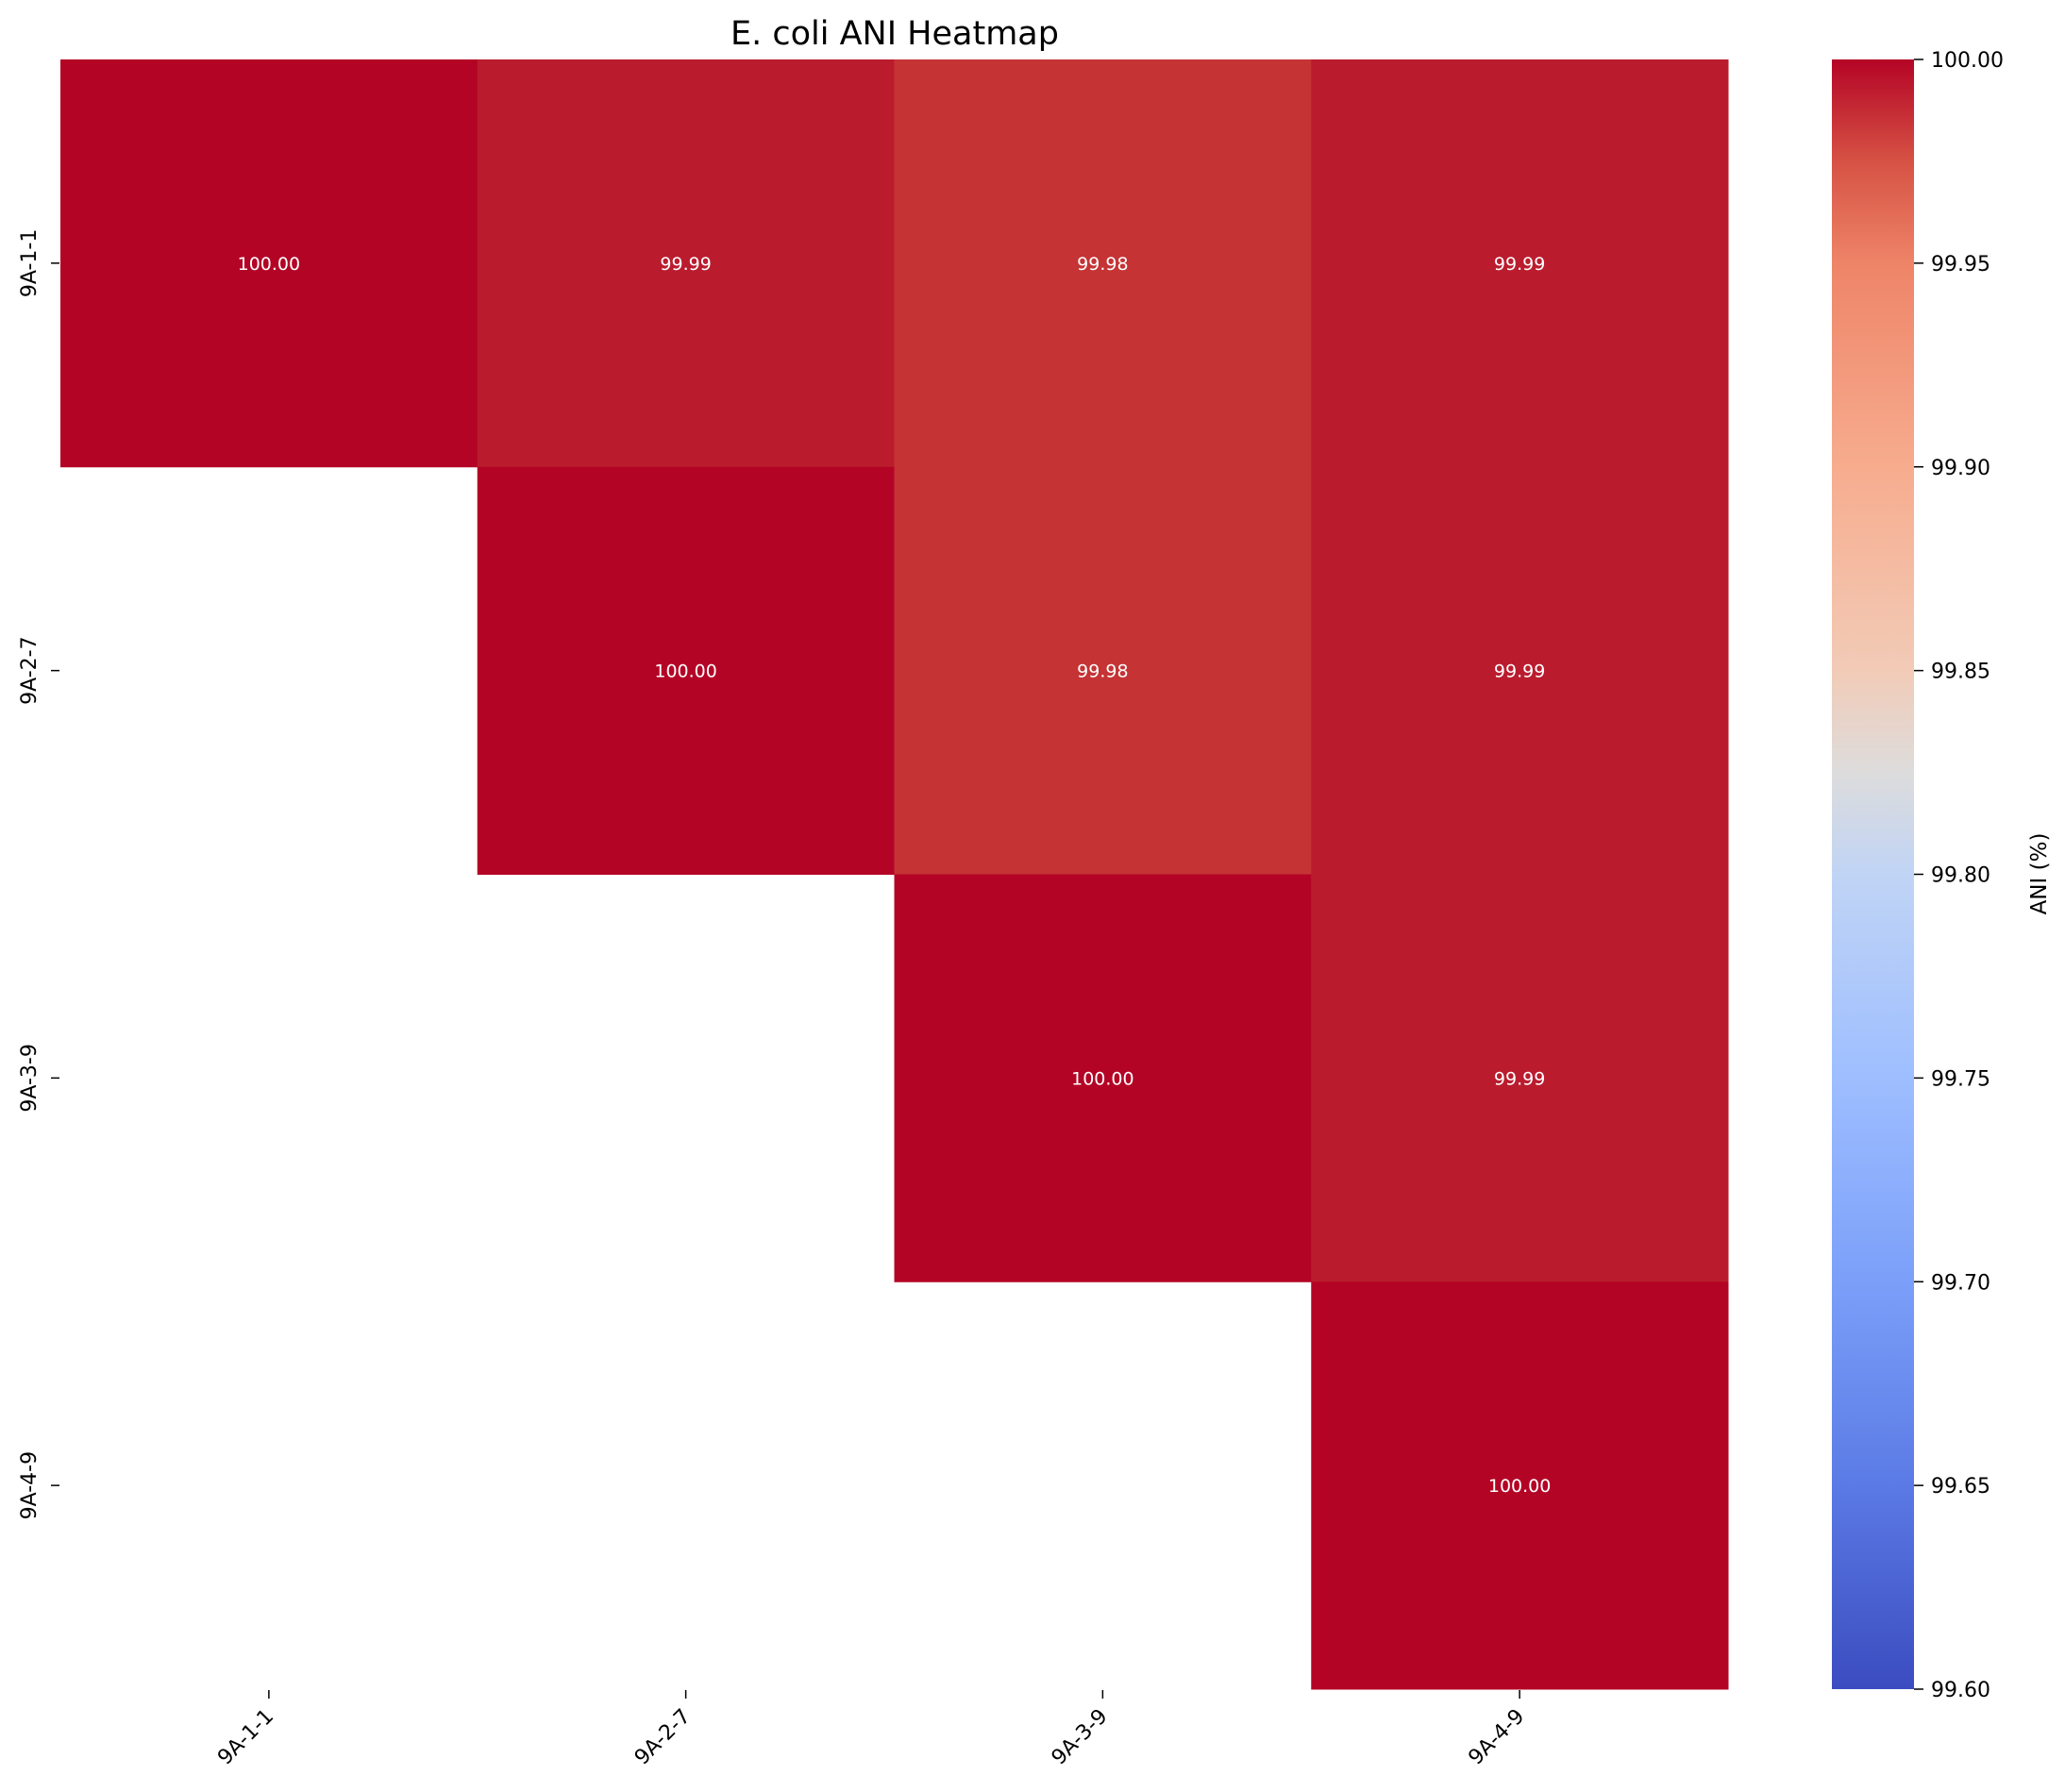 The height and width of the screenshot is (1792, 2065). What do you see at coordinates (30, 670) in the screenshot?
I see `y-tick-label: 9A-2-7` at bounding box center [30, 670].